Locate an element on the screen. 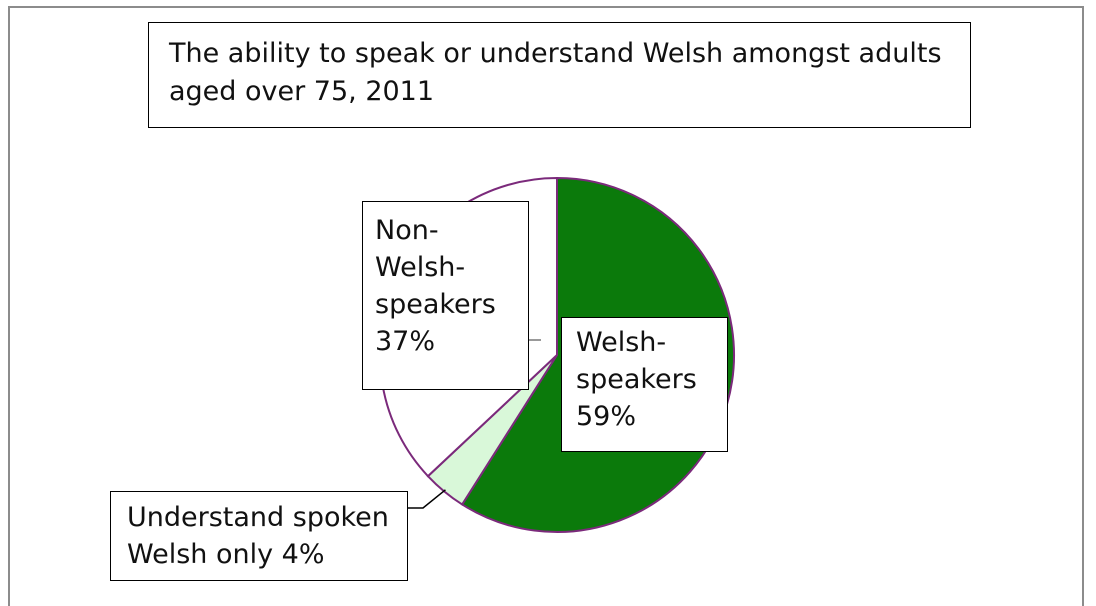 The height and width of the screenshot is (606, 1096). leader-line-understand is located at coordinates (427, 499).